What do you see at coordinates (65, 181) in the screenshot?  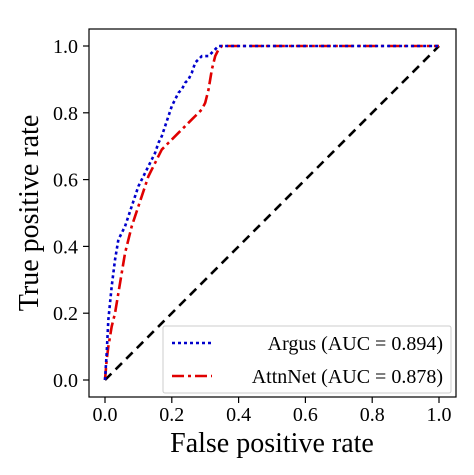 I see `y-tick-label: 0.6` at bounding box center [65, 181].